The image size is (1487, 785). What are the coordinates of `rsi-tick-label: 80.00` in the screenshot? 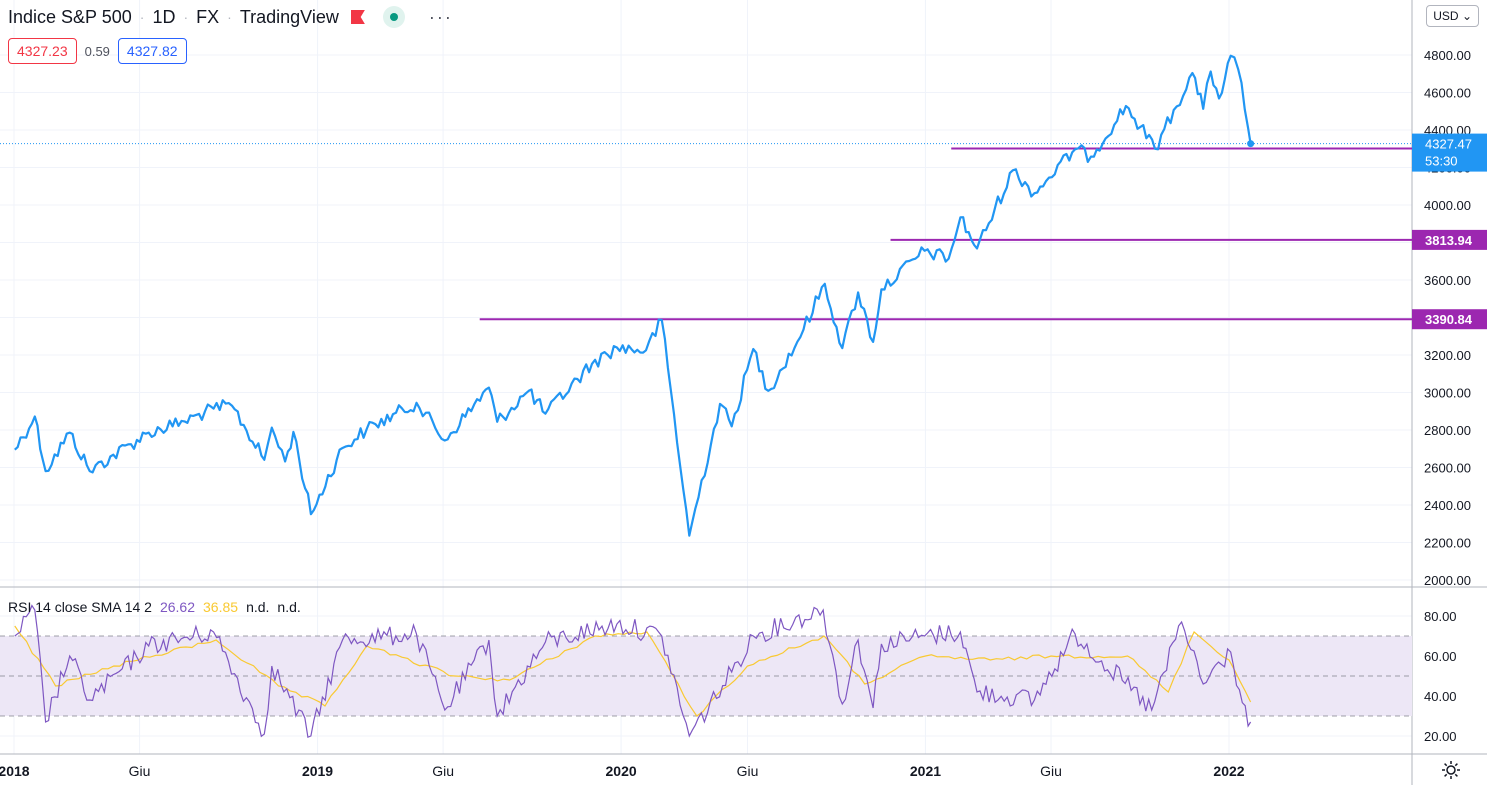 It's located at (1440, 616).